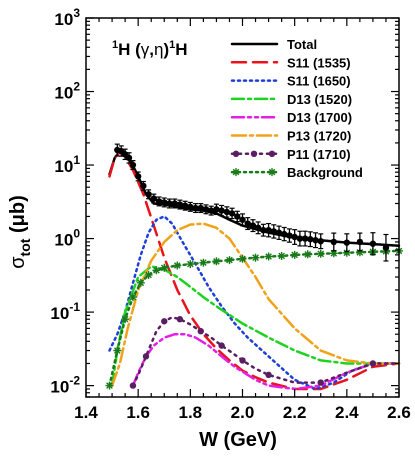  What do you see at coordinates (67, 164) in the screenshot?
I see `y-tick-label: 10¹` at bounding box center [67, 164].